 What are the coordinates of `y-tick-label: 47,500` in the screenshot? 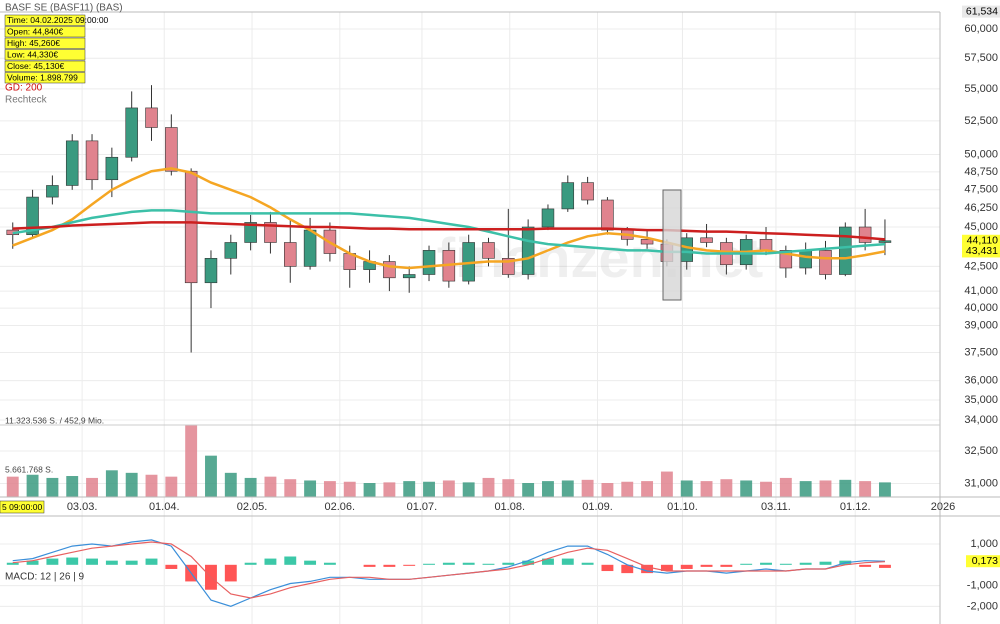 It's located at (981, 190).